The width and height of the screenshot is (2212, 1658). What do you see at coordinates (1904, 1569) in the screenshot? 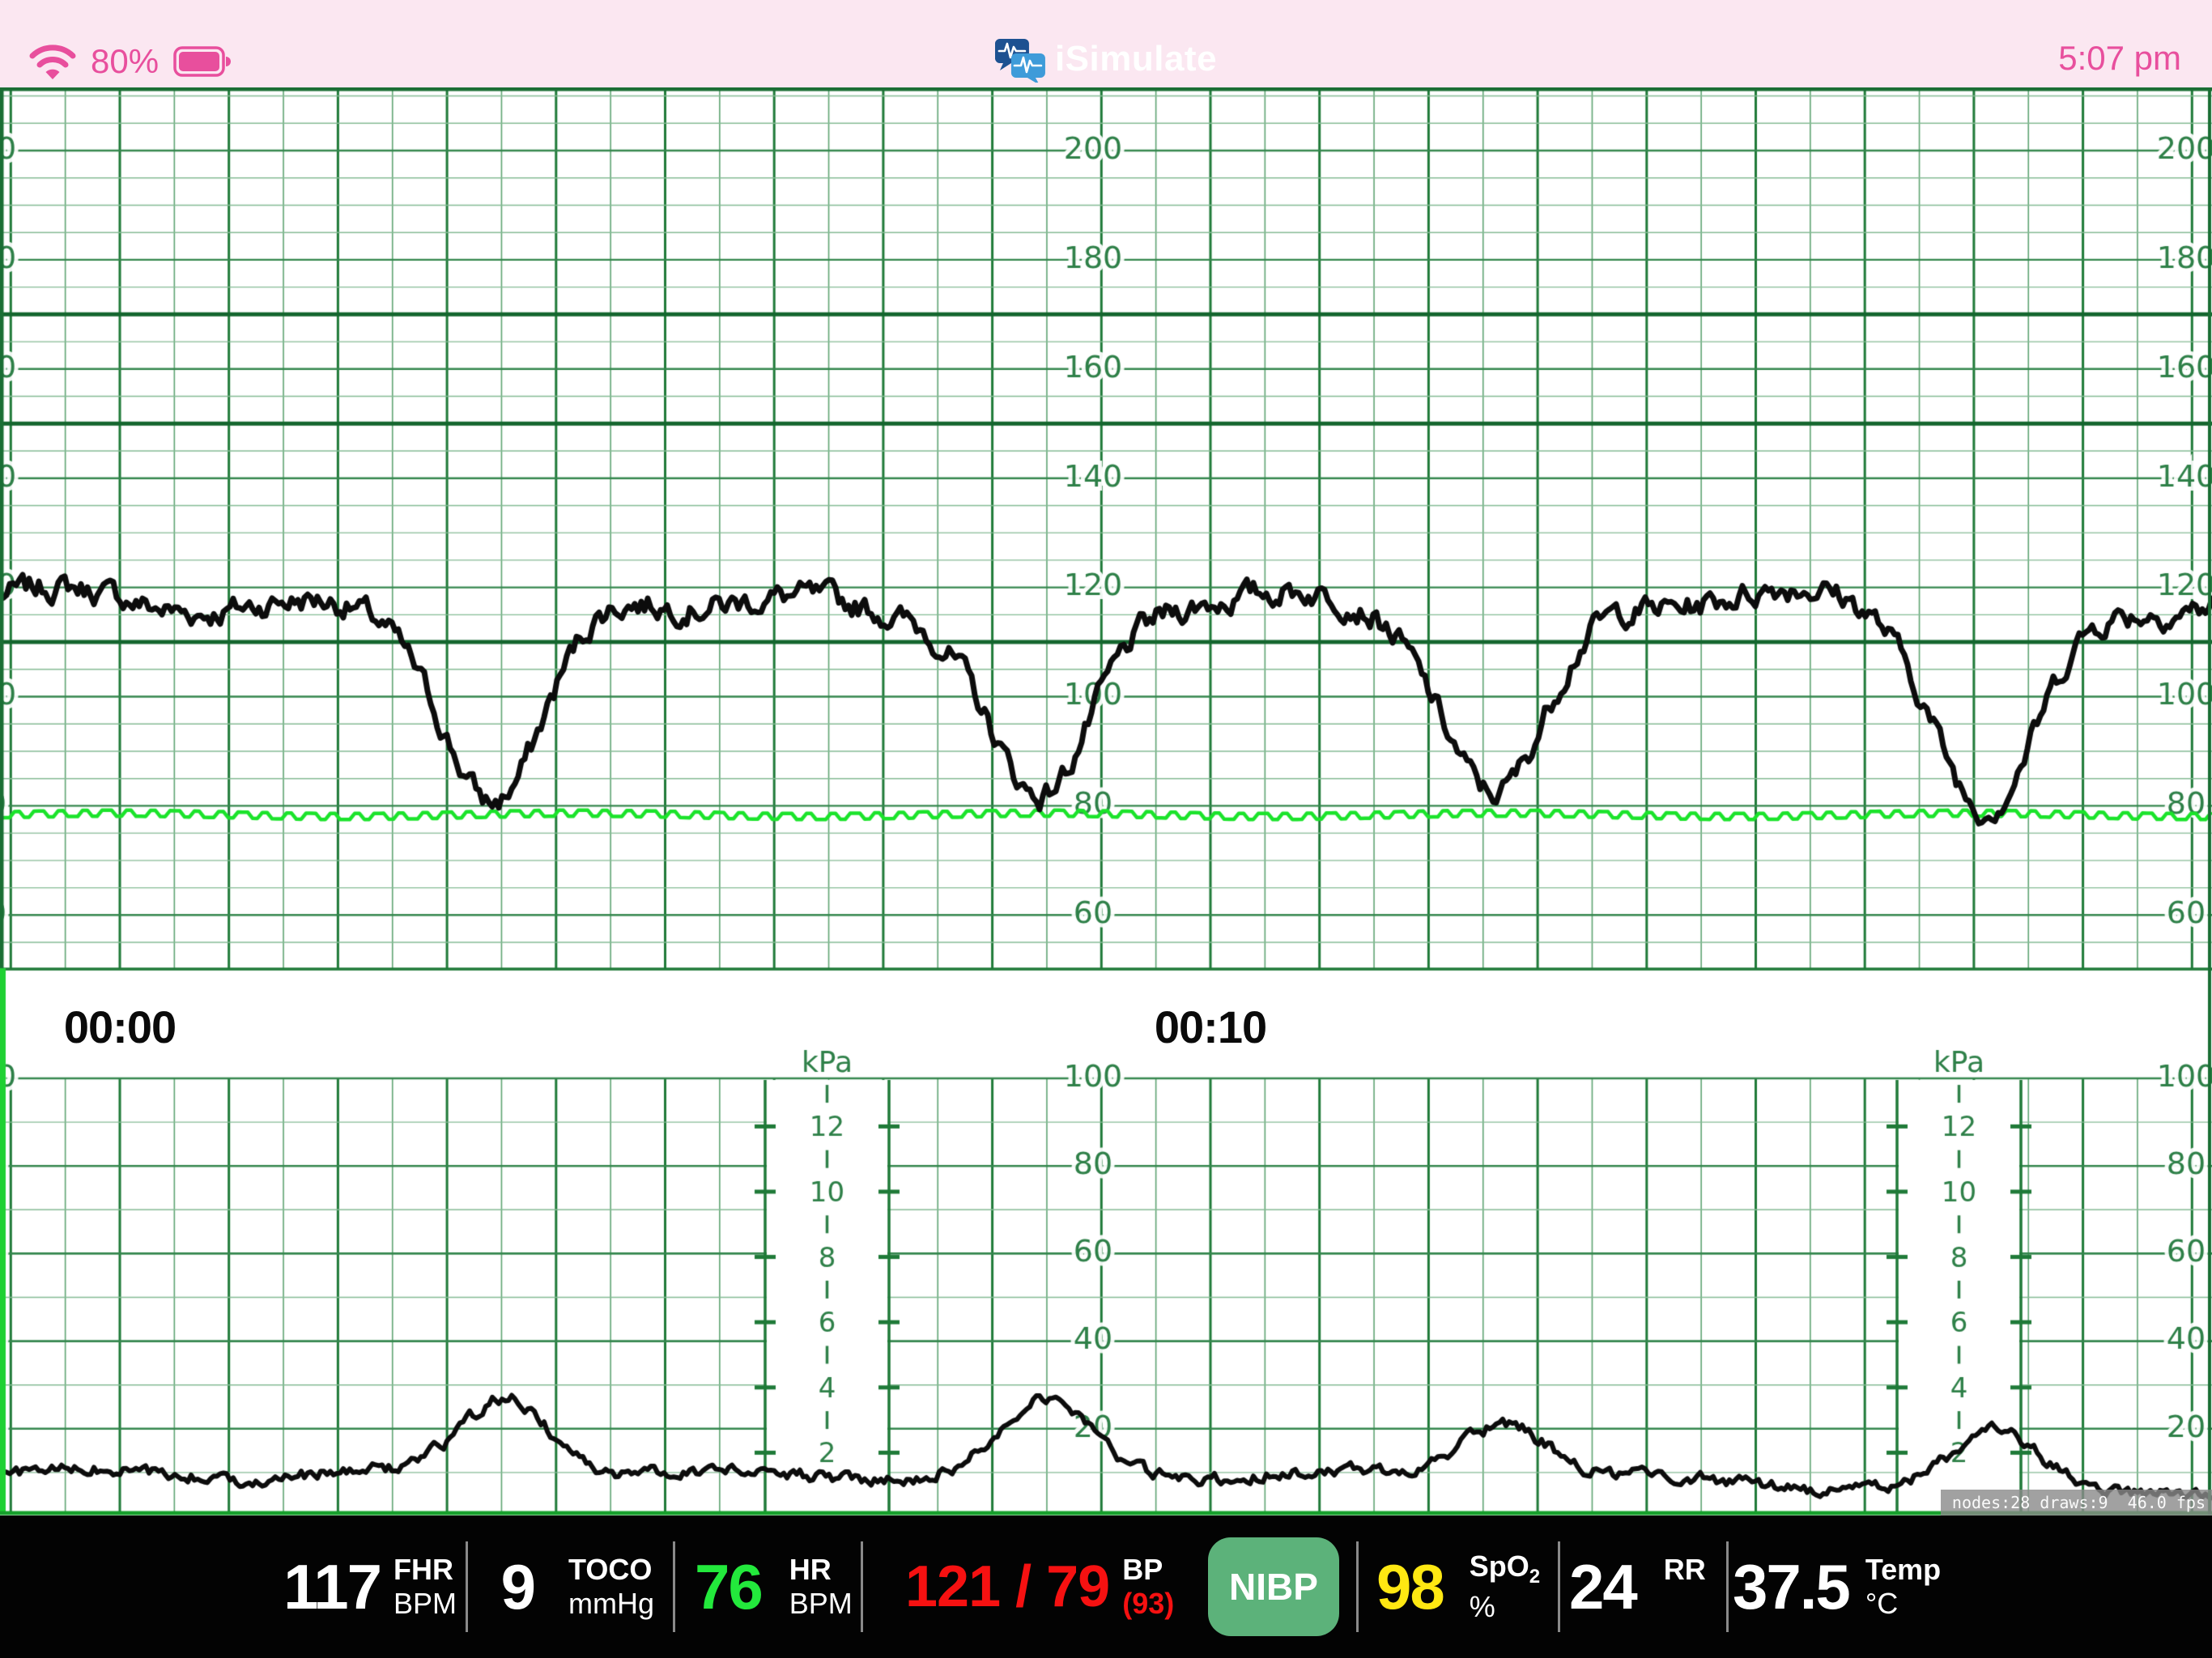
I see `temp-label: Temp` at bounding box center [1904, 1569].